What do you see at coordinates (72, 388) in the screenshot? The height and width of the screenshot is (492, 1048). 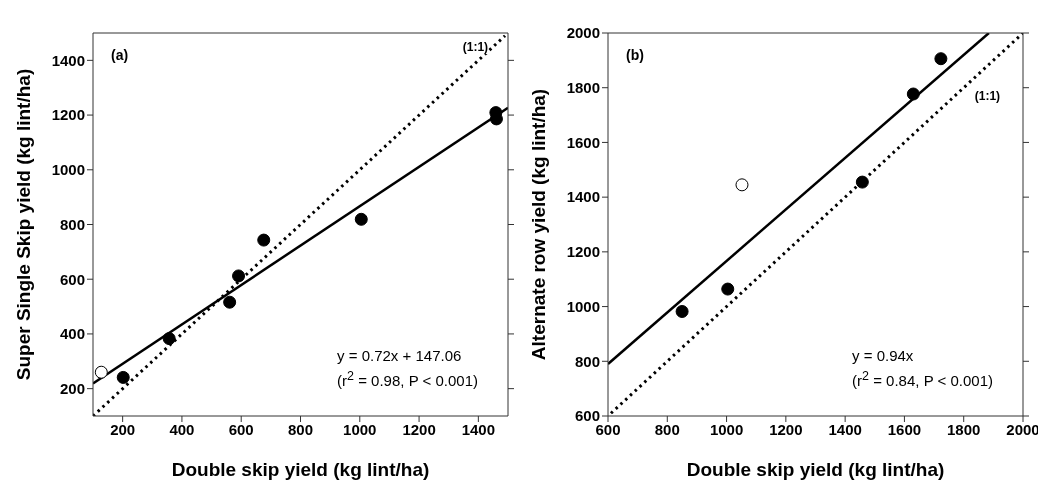 I see `y-tick-label: 200` at bounding box center [72, 388].